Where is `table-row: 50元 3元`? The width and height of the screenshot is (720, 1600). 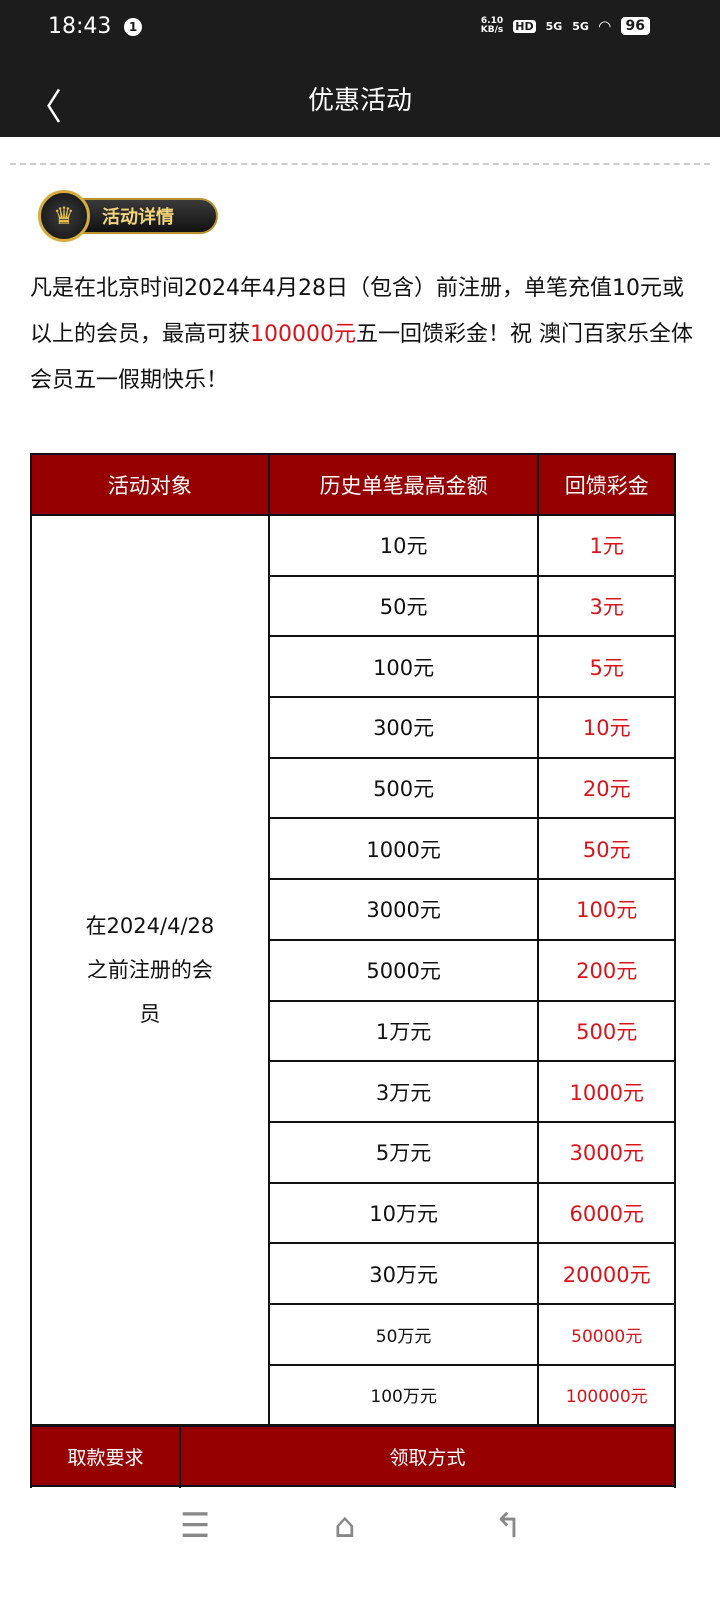
table-row: 50元 3元 is located at coordinates (353, 606).